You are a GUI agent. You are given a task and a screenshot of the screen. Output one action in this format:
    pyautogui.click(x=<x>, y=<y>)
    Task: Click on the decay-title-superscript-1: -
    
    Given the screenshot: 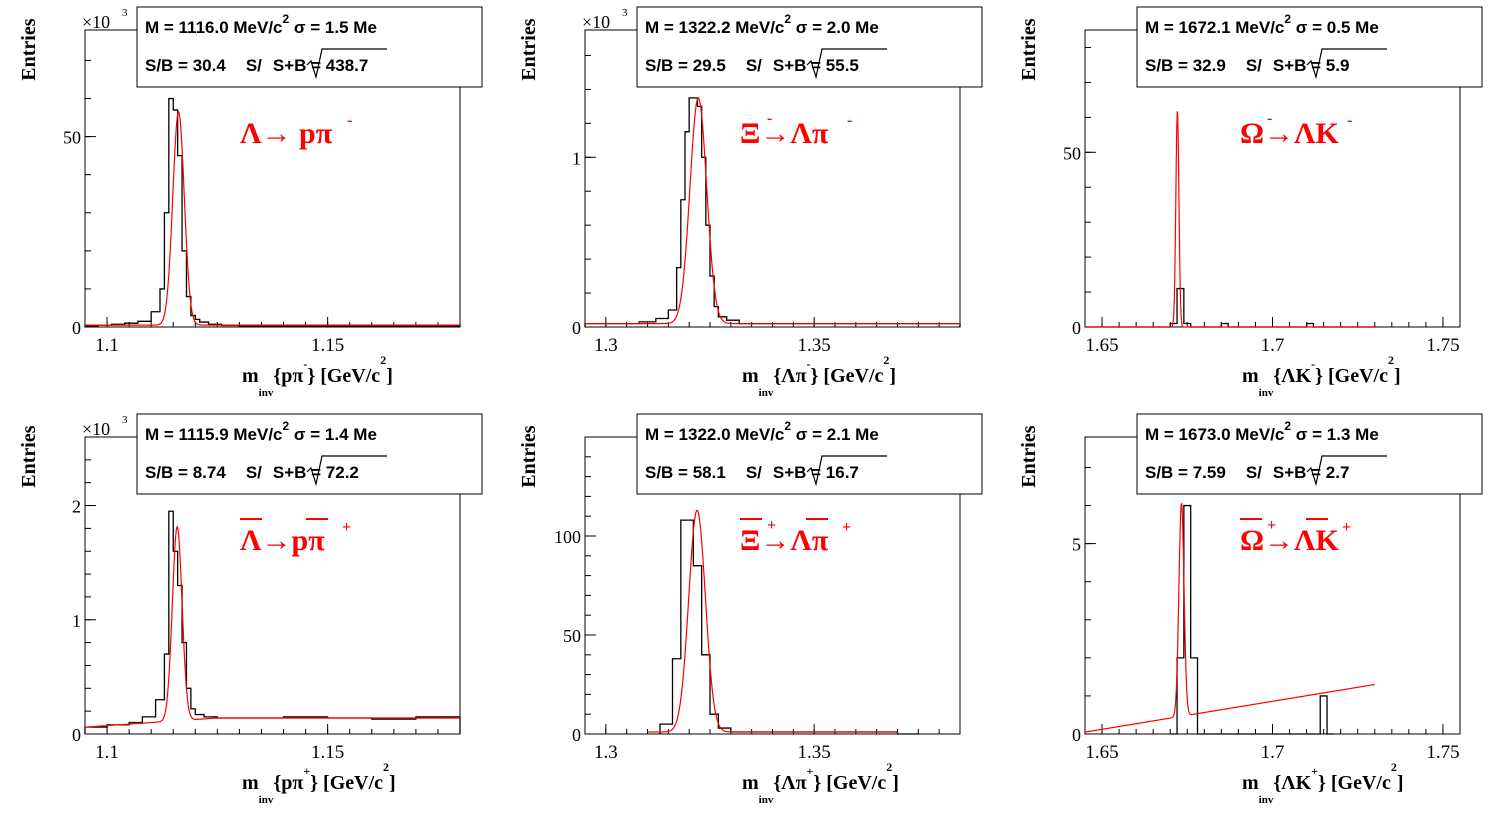 What is the action you would take?
    pyautogui.click(x=769, y=118)
    